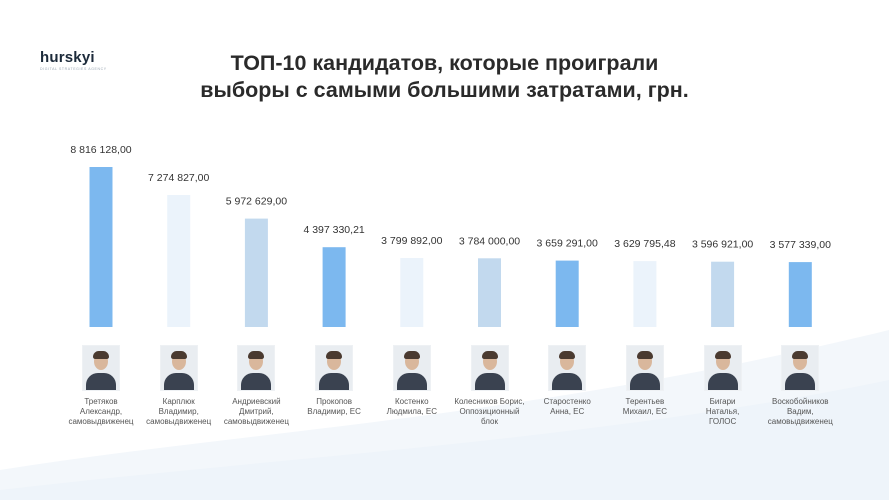 The image size is (889, 500). I want to click on data-label-1: 8 816 128,00, so click(100, 150).